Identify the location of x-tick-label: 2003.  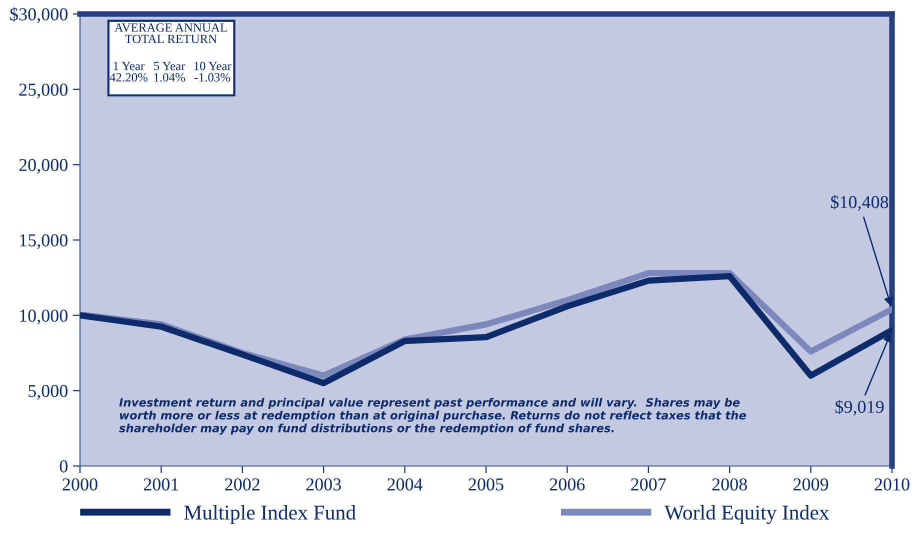
(323, 484).